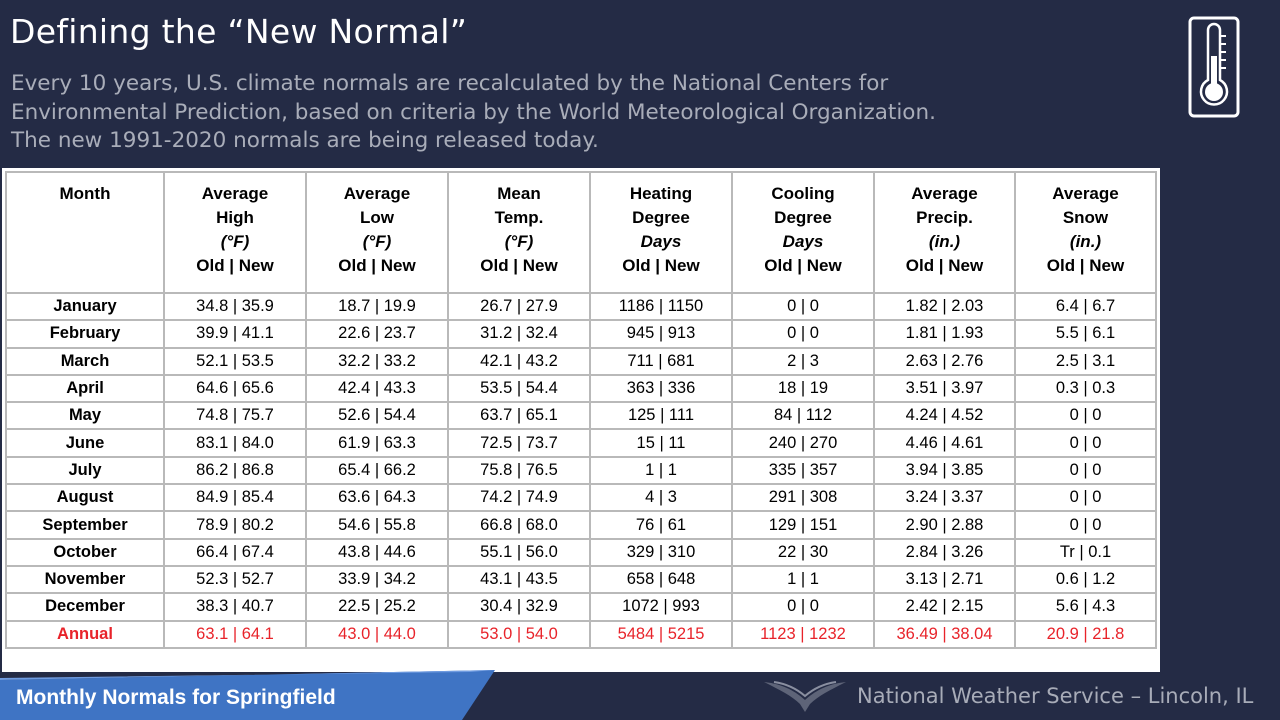 This screenshot has height=720, width=1280. I want to click on value-cell: 43.8 | 44.6, so click(377, 552).